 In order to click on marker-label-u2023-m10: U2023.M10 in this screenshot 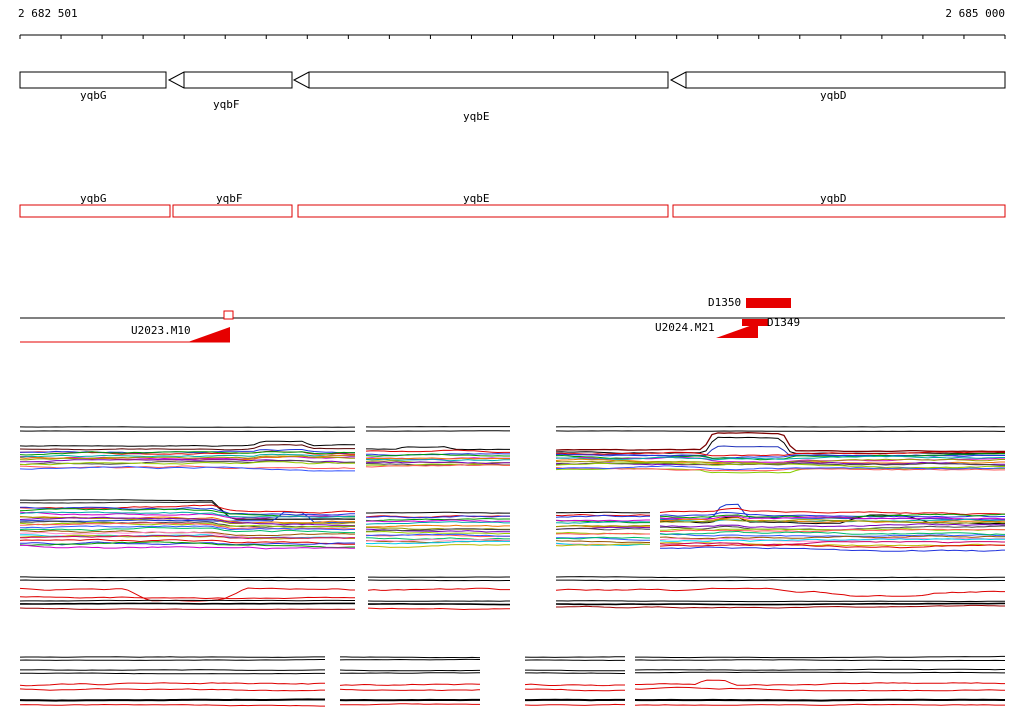, I will do `click(161, 330)`.